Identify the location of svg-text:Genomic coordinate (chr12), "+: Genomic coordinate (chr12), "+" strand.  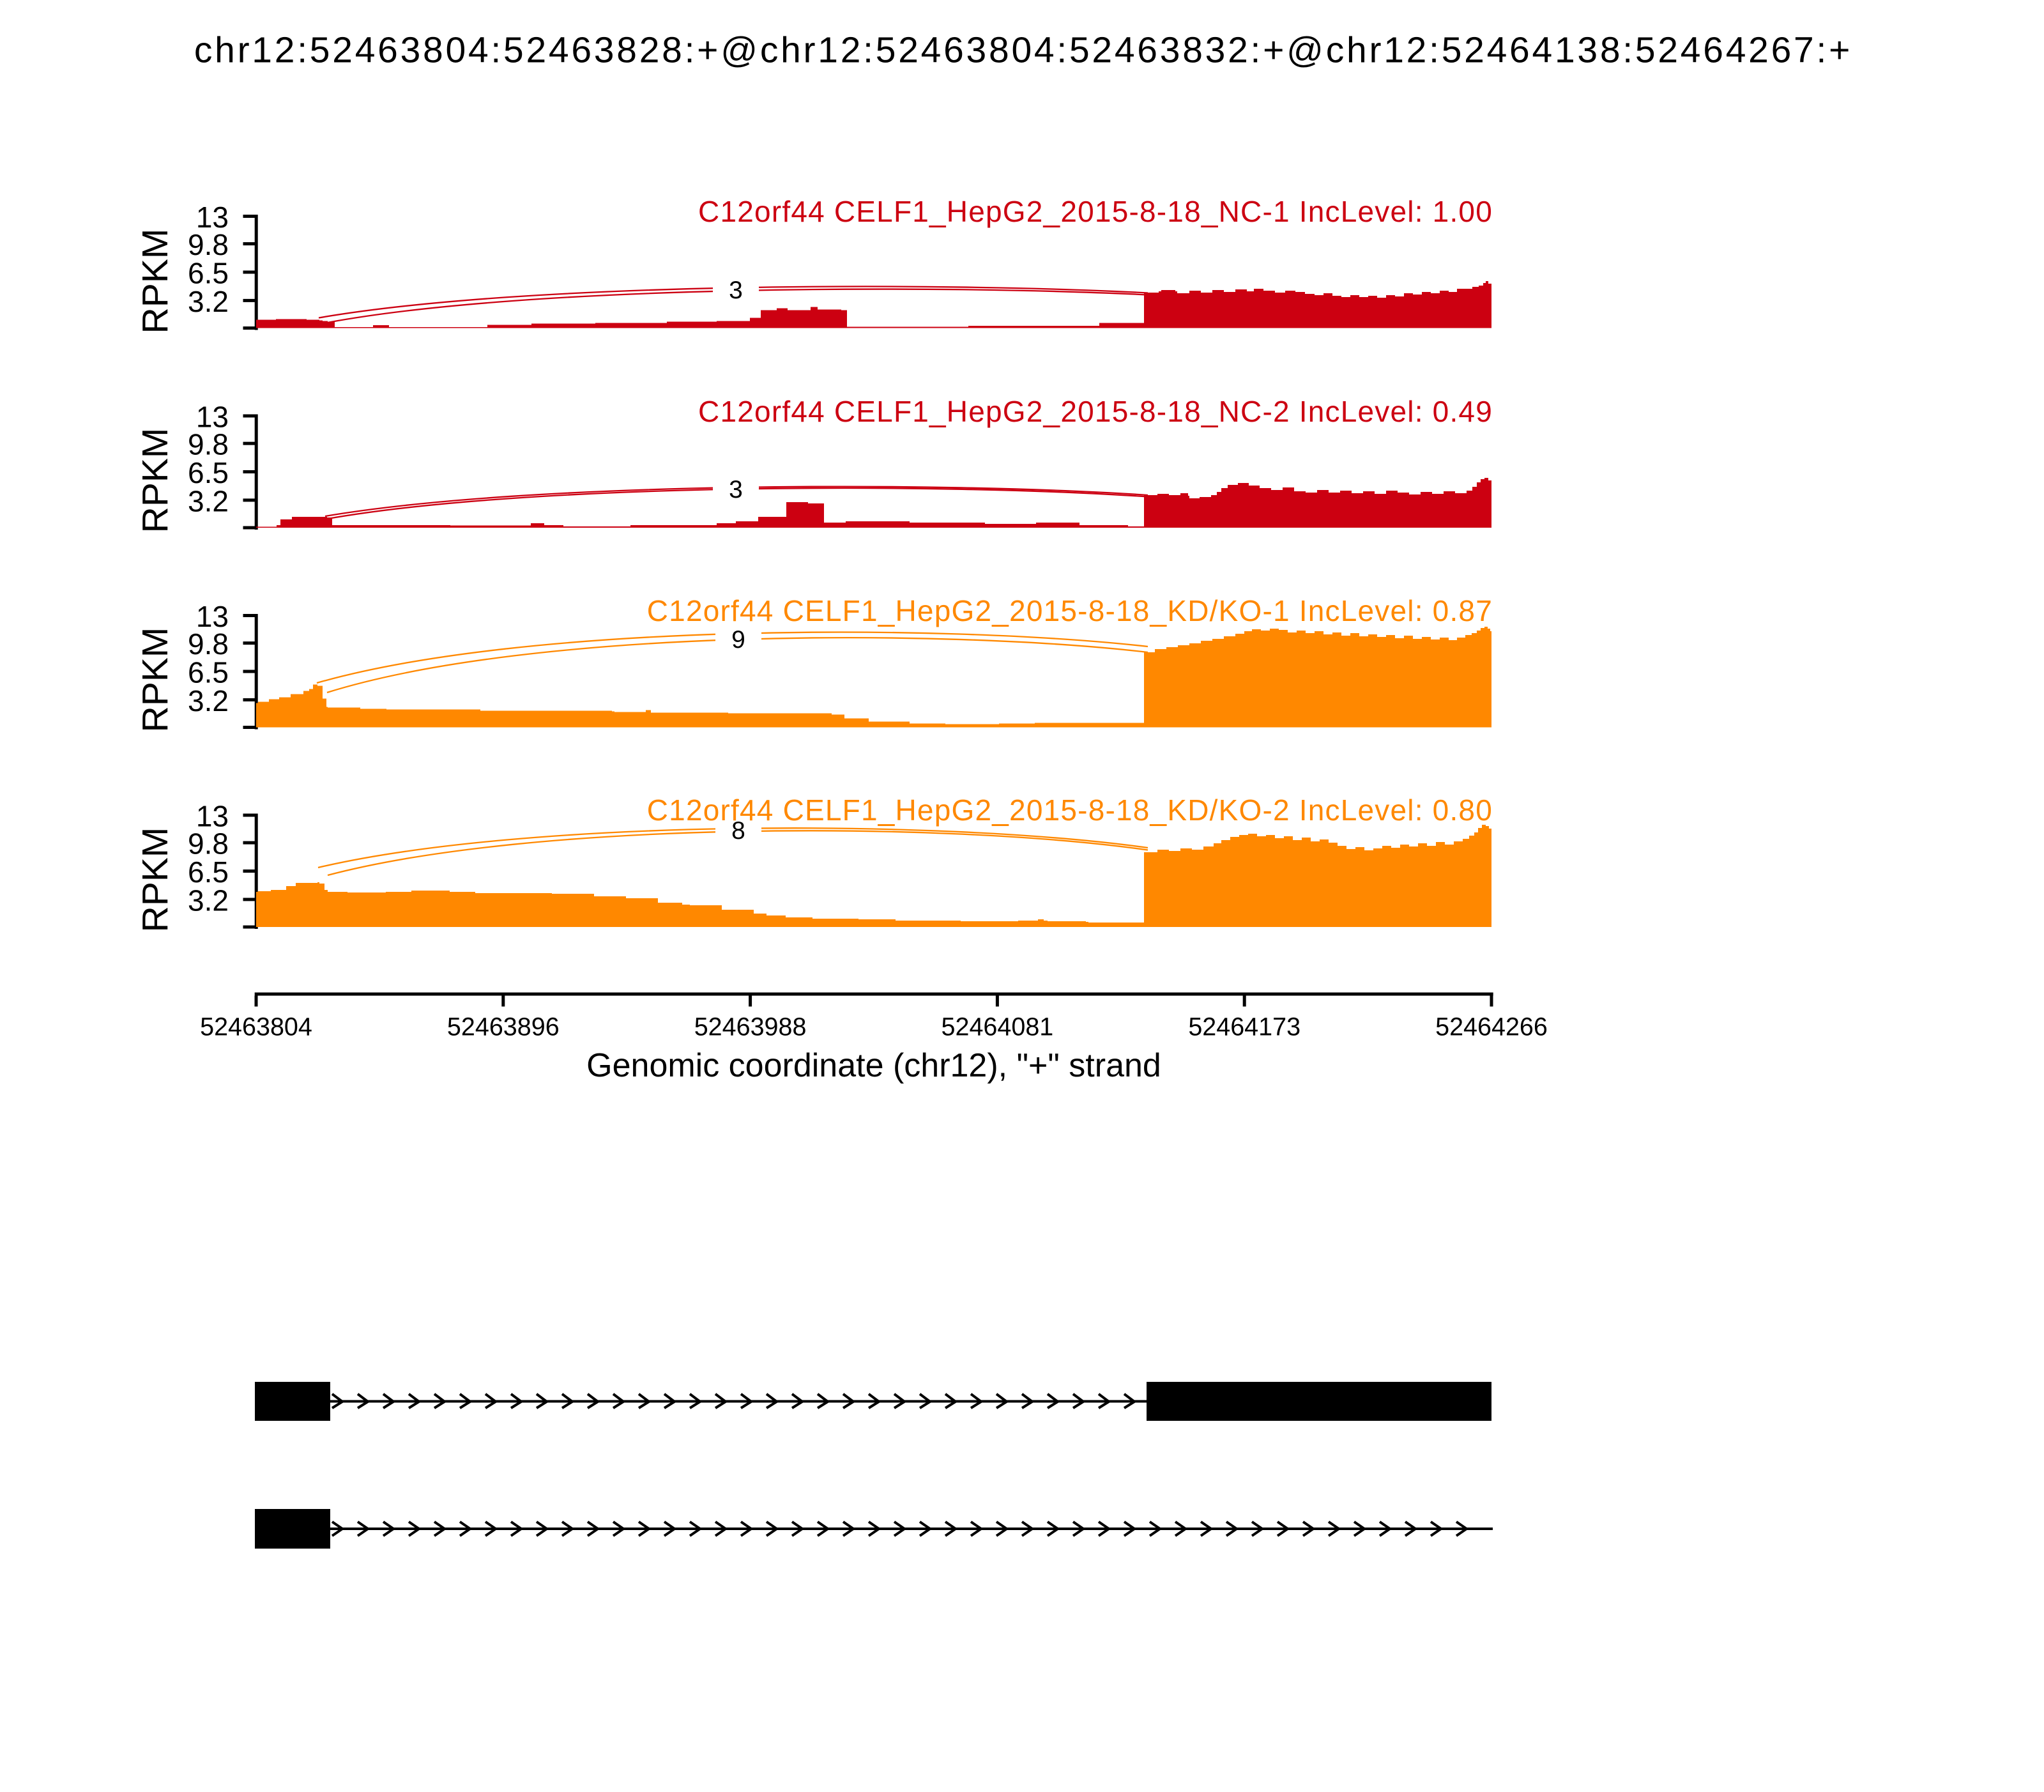
(874, 1065).